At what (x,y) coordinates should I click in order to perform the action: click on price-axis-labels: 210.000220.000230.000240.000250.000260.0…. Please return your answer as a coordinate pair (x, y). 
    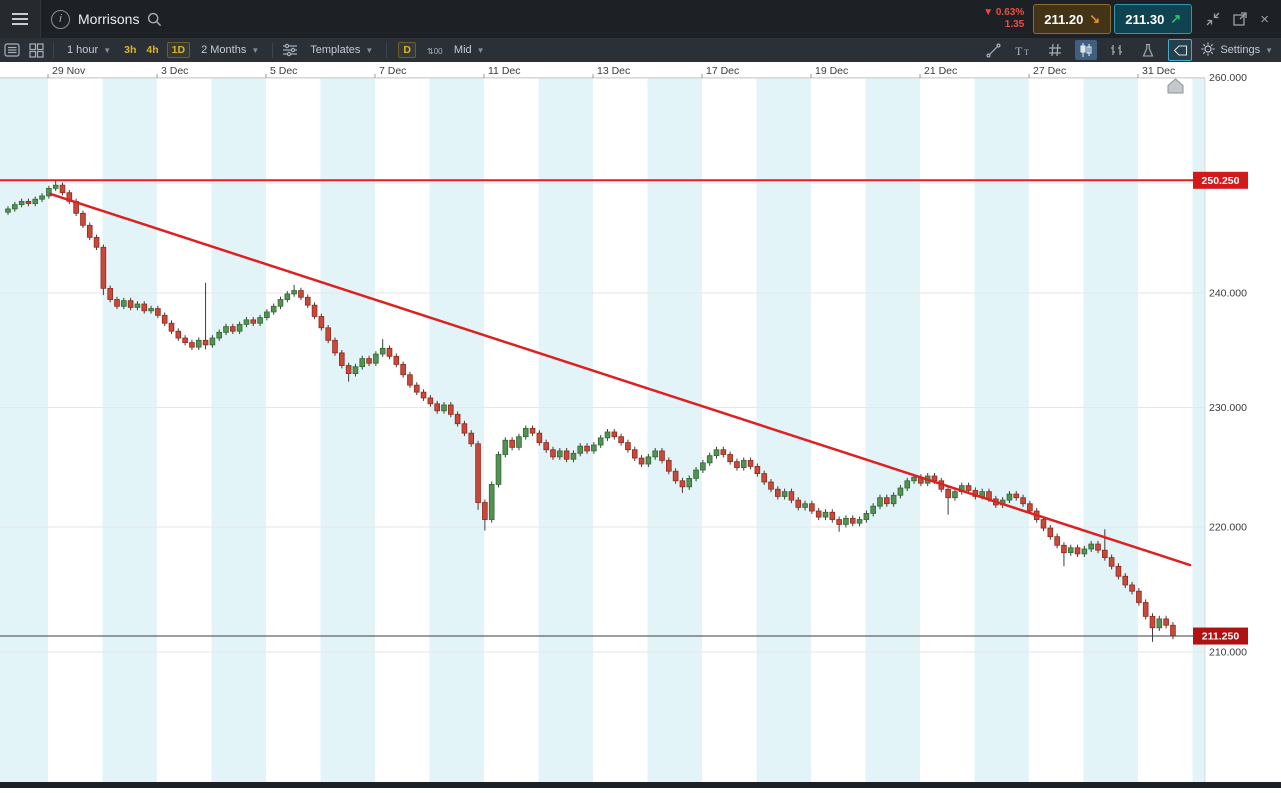
    Looking at the image, I should click on (1228, 365).